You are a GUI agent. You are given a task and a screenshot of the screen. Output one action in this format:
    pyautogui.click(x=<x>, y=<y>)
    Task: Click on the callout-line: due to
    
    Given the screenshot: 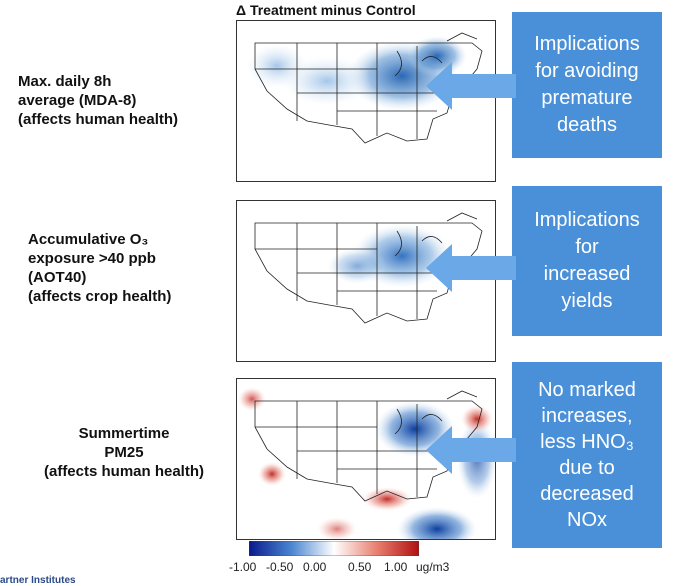 What is the action you would take?
    pyautogui.click(x=587, y=468)
    